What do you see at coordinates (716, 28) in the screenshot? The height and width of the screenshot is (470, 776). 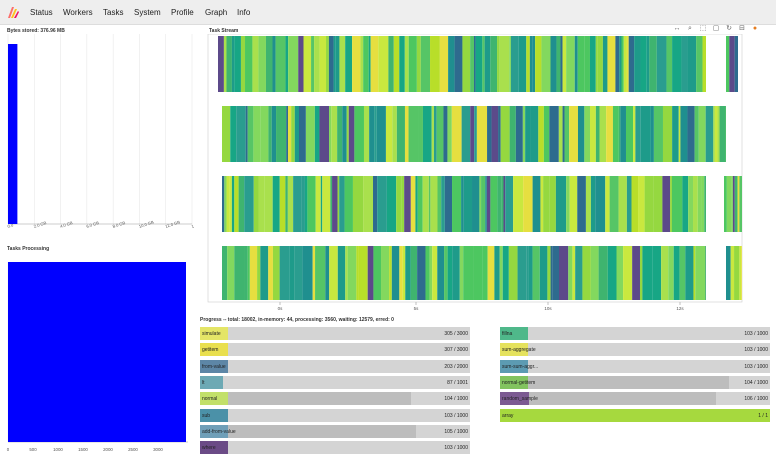 I see `save-icon: ▢` at bounding box center [716, 28].